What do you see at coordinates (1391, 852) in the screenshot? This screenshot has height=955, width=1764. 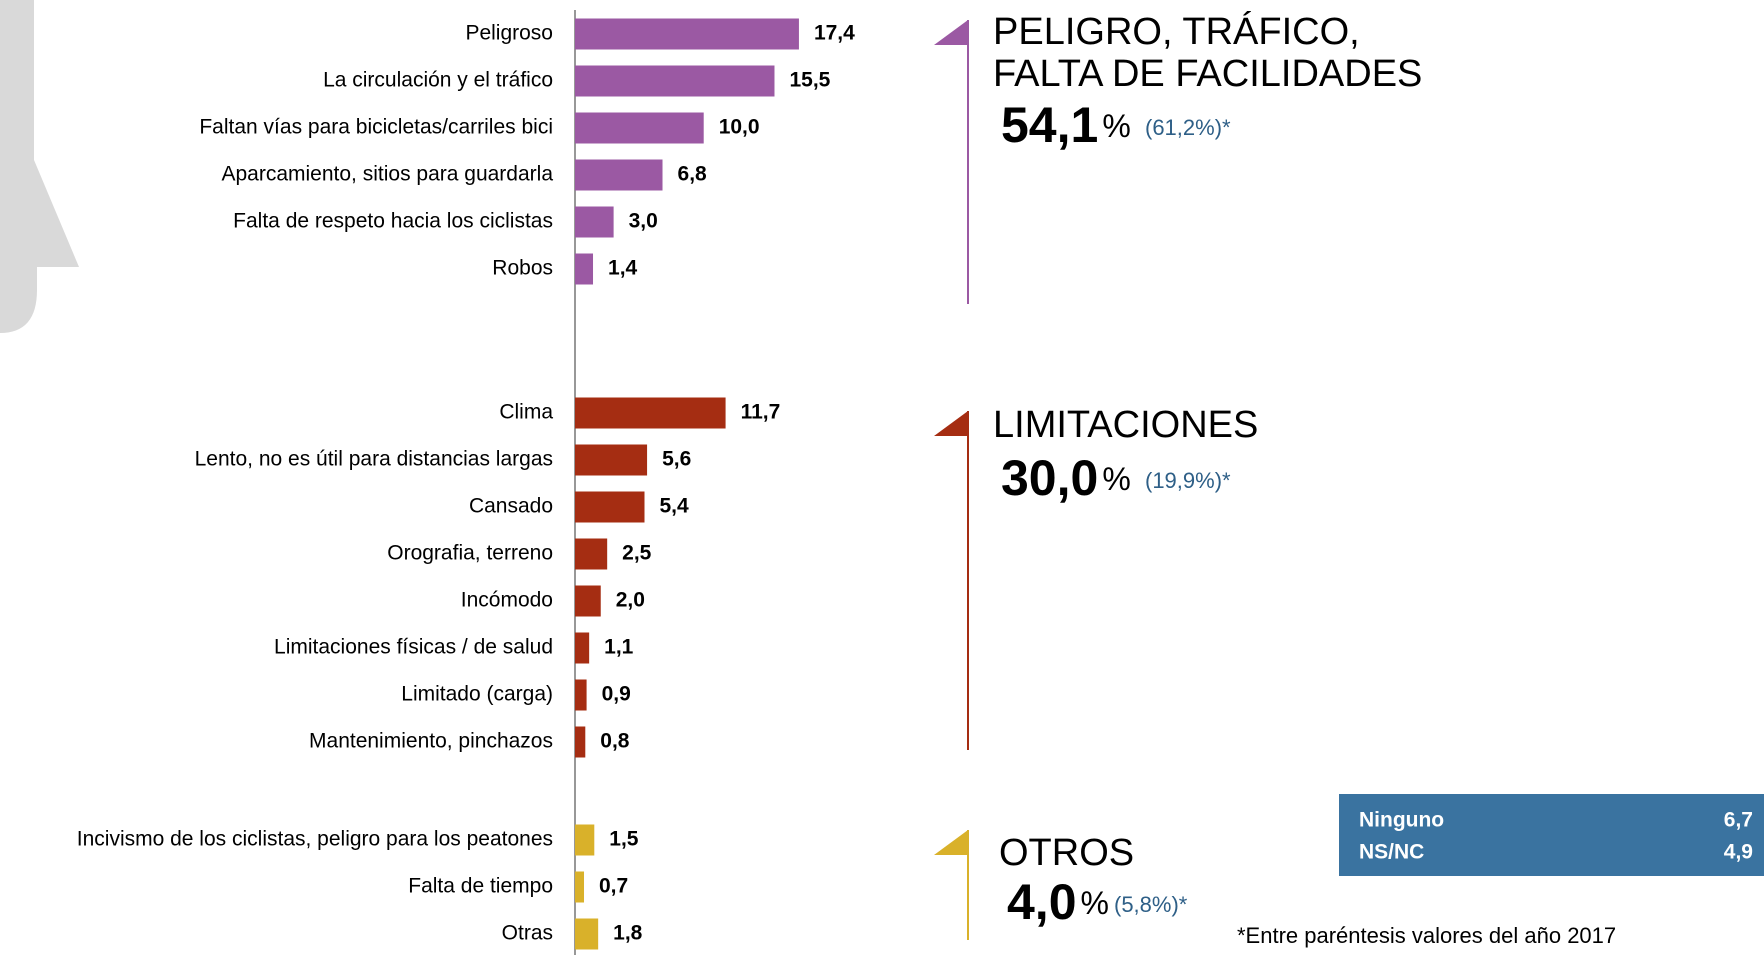 I see `others-label: NS/NC` at bounding box center [1391, 852].